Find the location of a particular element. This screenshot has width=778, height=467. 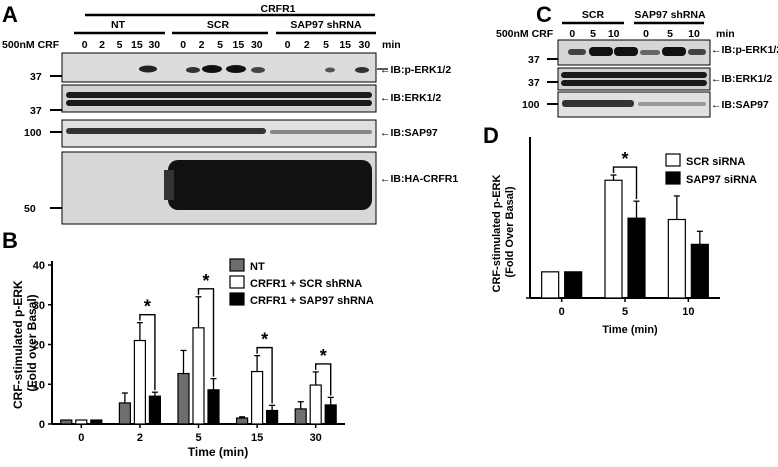

blot-a-mw-erk: 37 is located at coordinates (36, 111).